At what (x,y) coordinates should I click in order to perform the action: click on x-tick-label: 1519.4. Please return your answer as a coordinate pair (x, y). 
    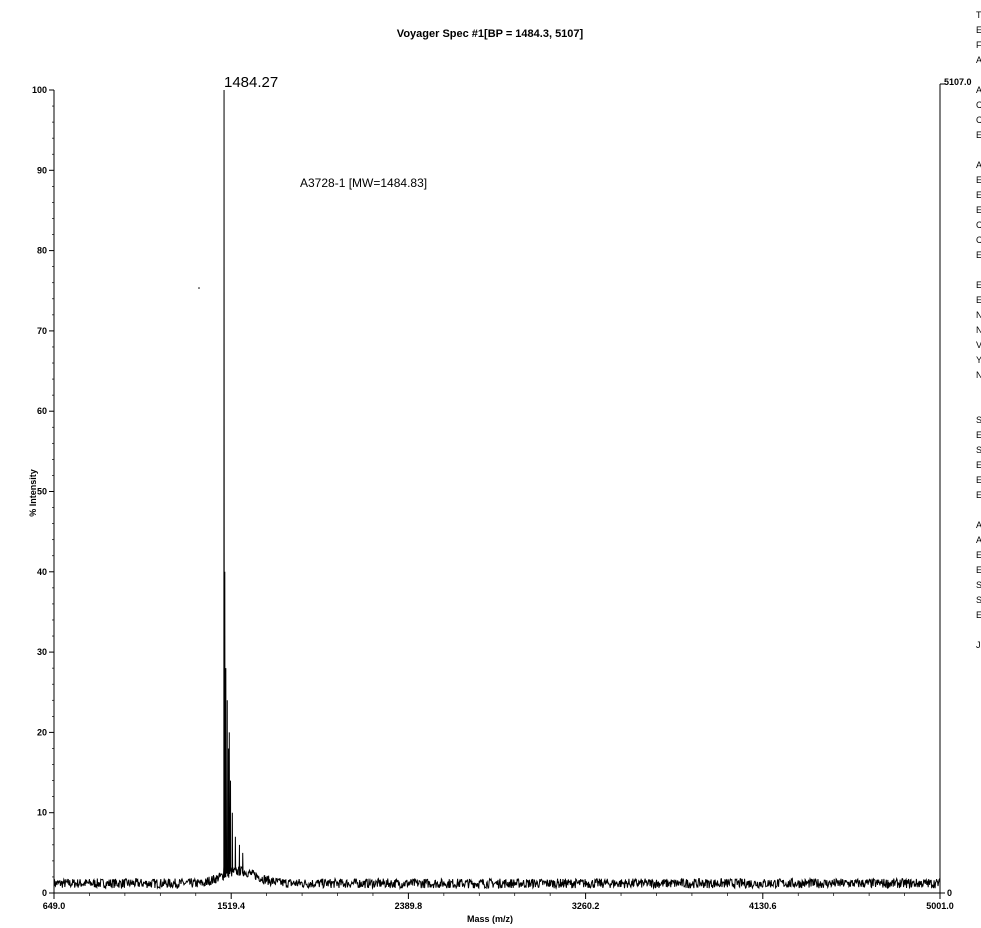
    Looking at the image, I should click on (231, 906).